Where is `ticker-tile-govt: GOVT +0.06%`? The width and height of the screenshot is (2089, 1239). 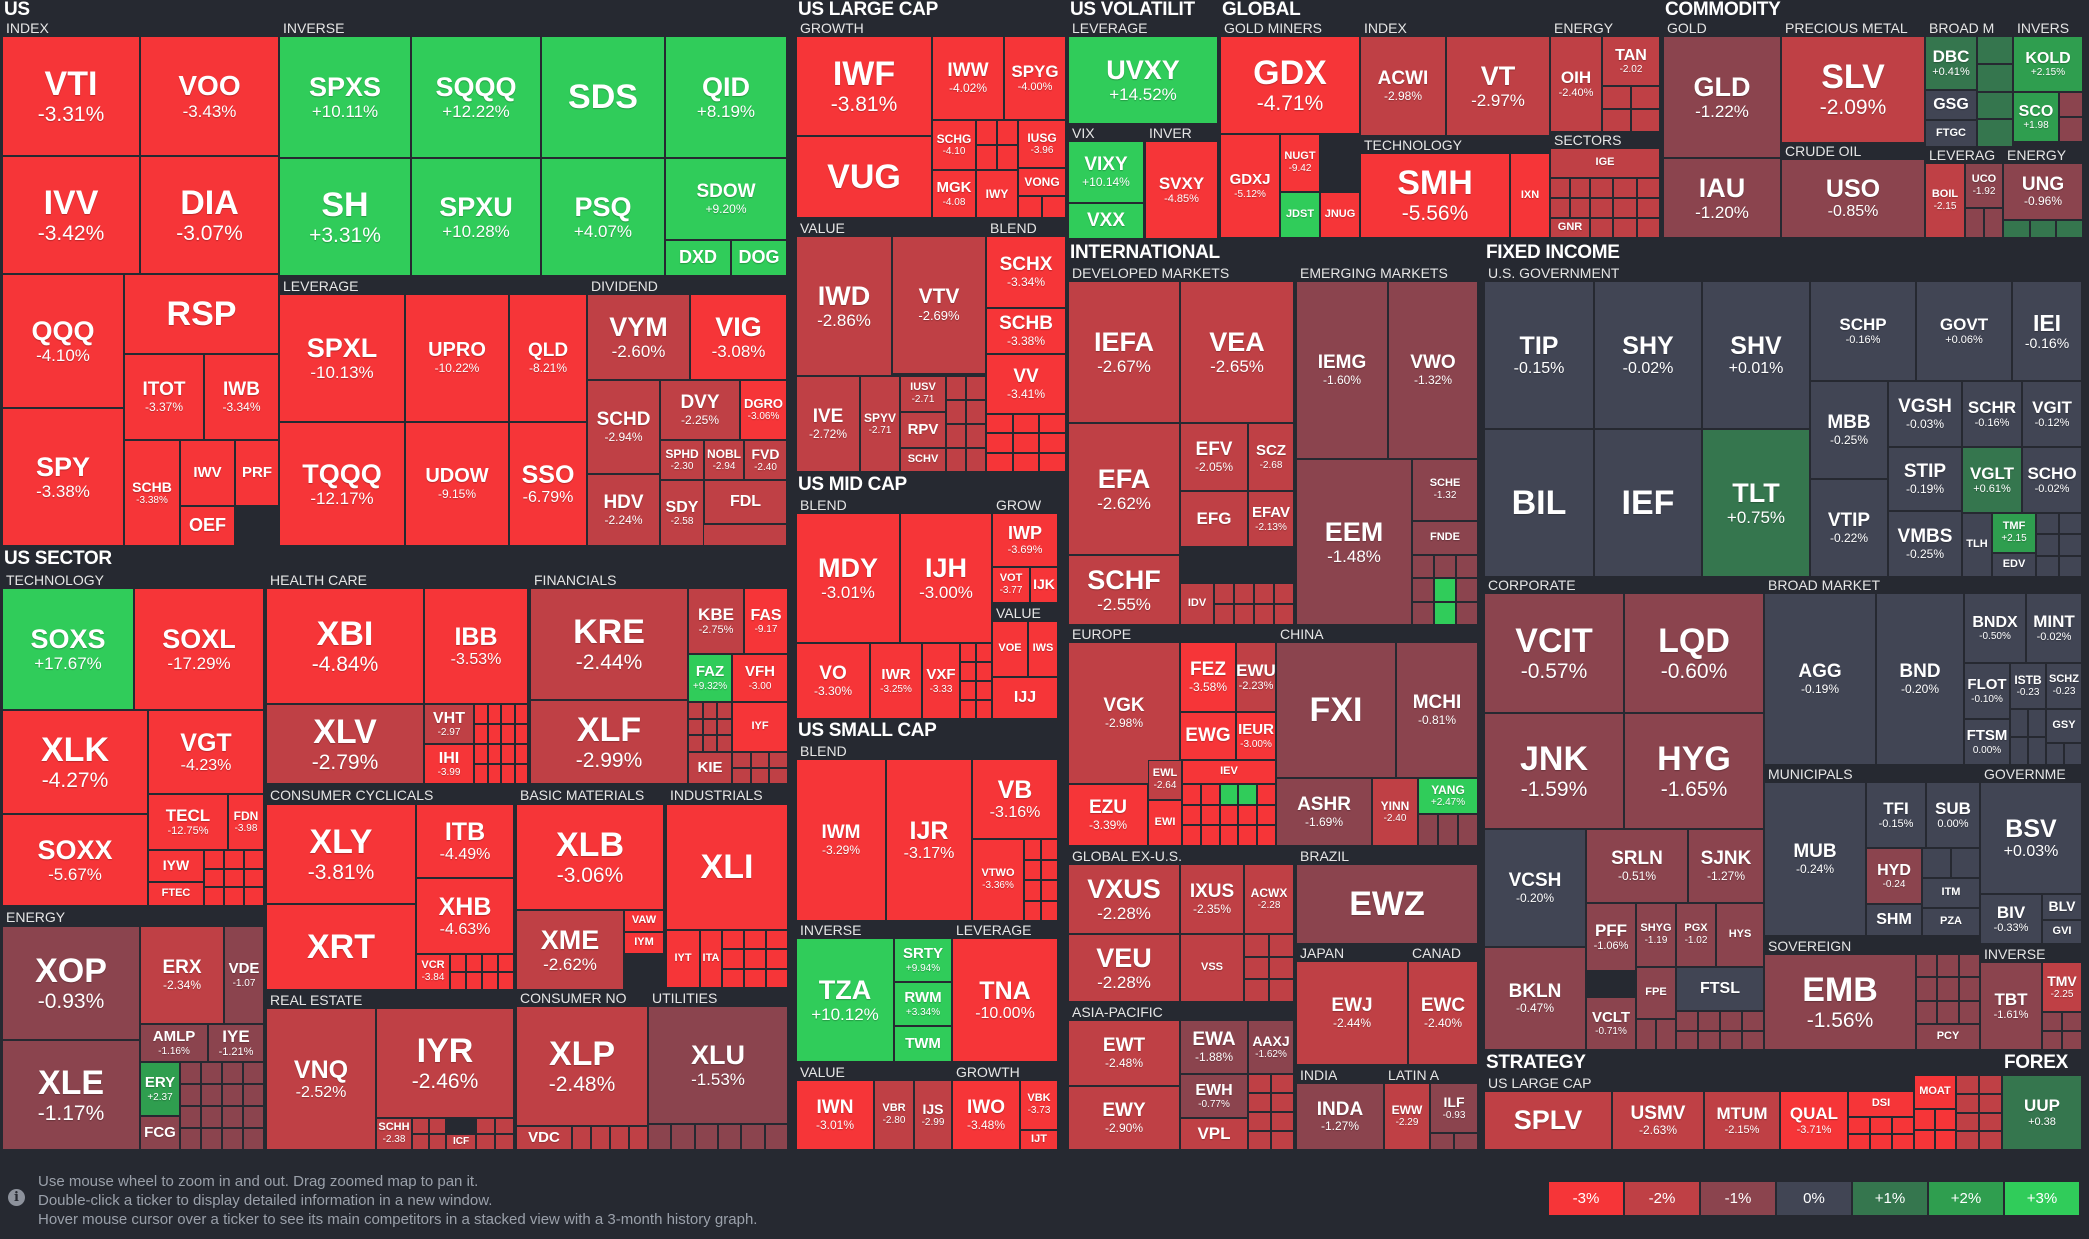 ticker-tile-govt: GOVT +0.06% is located at coordinates (1964, 331).